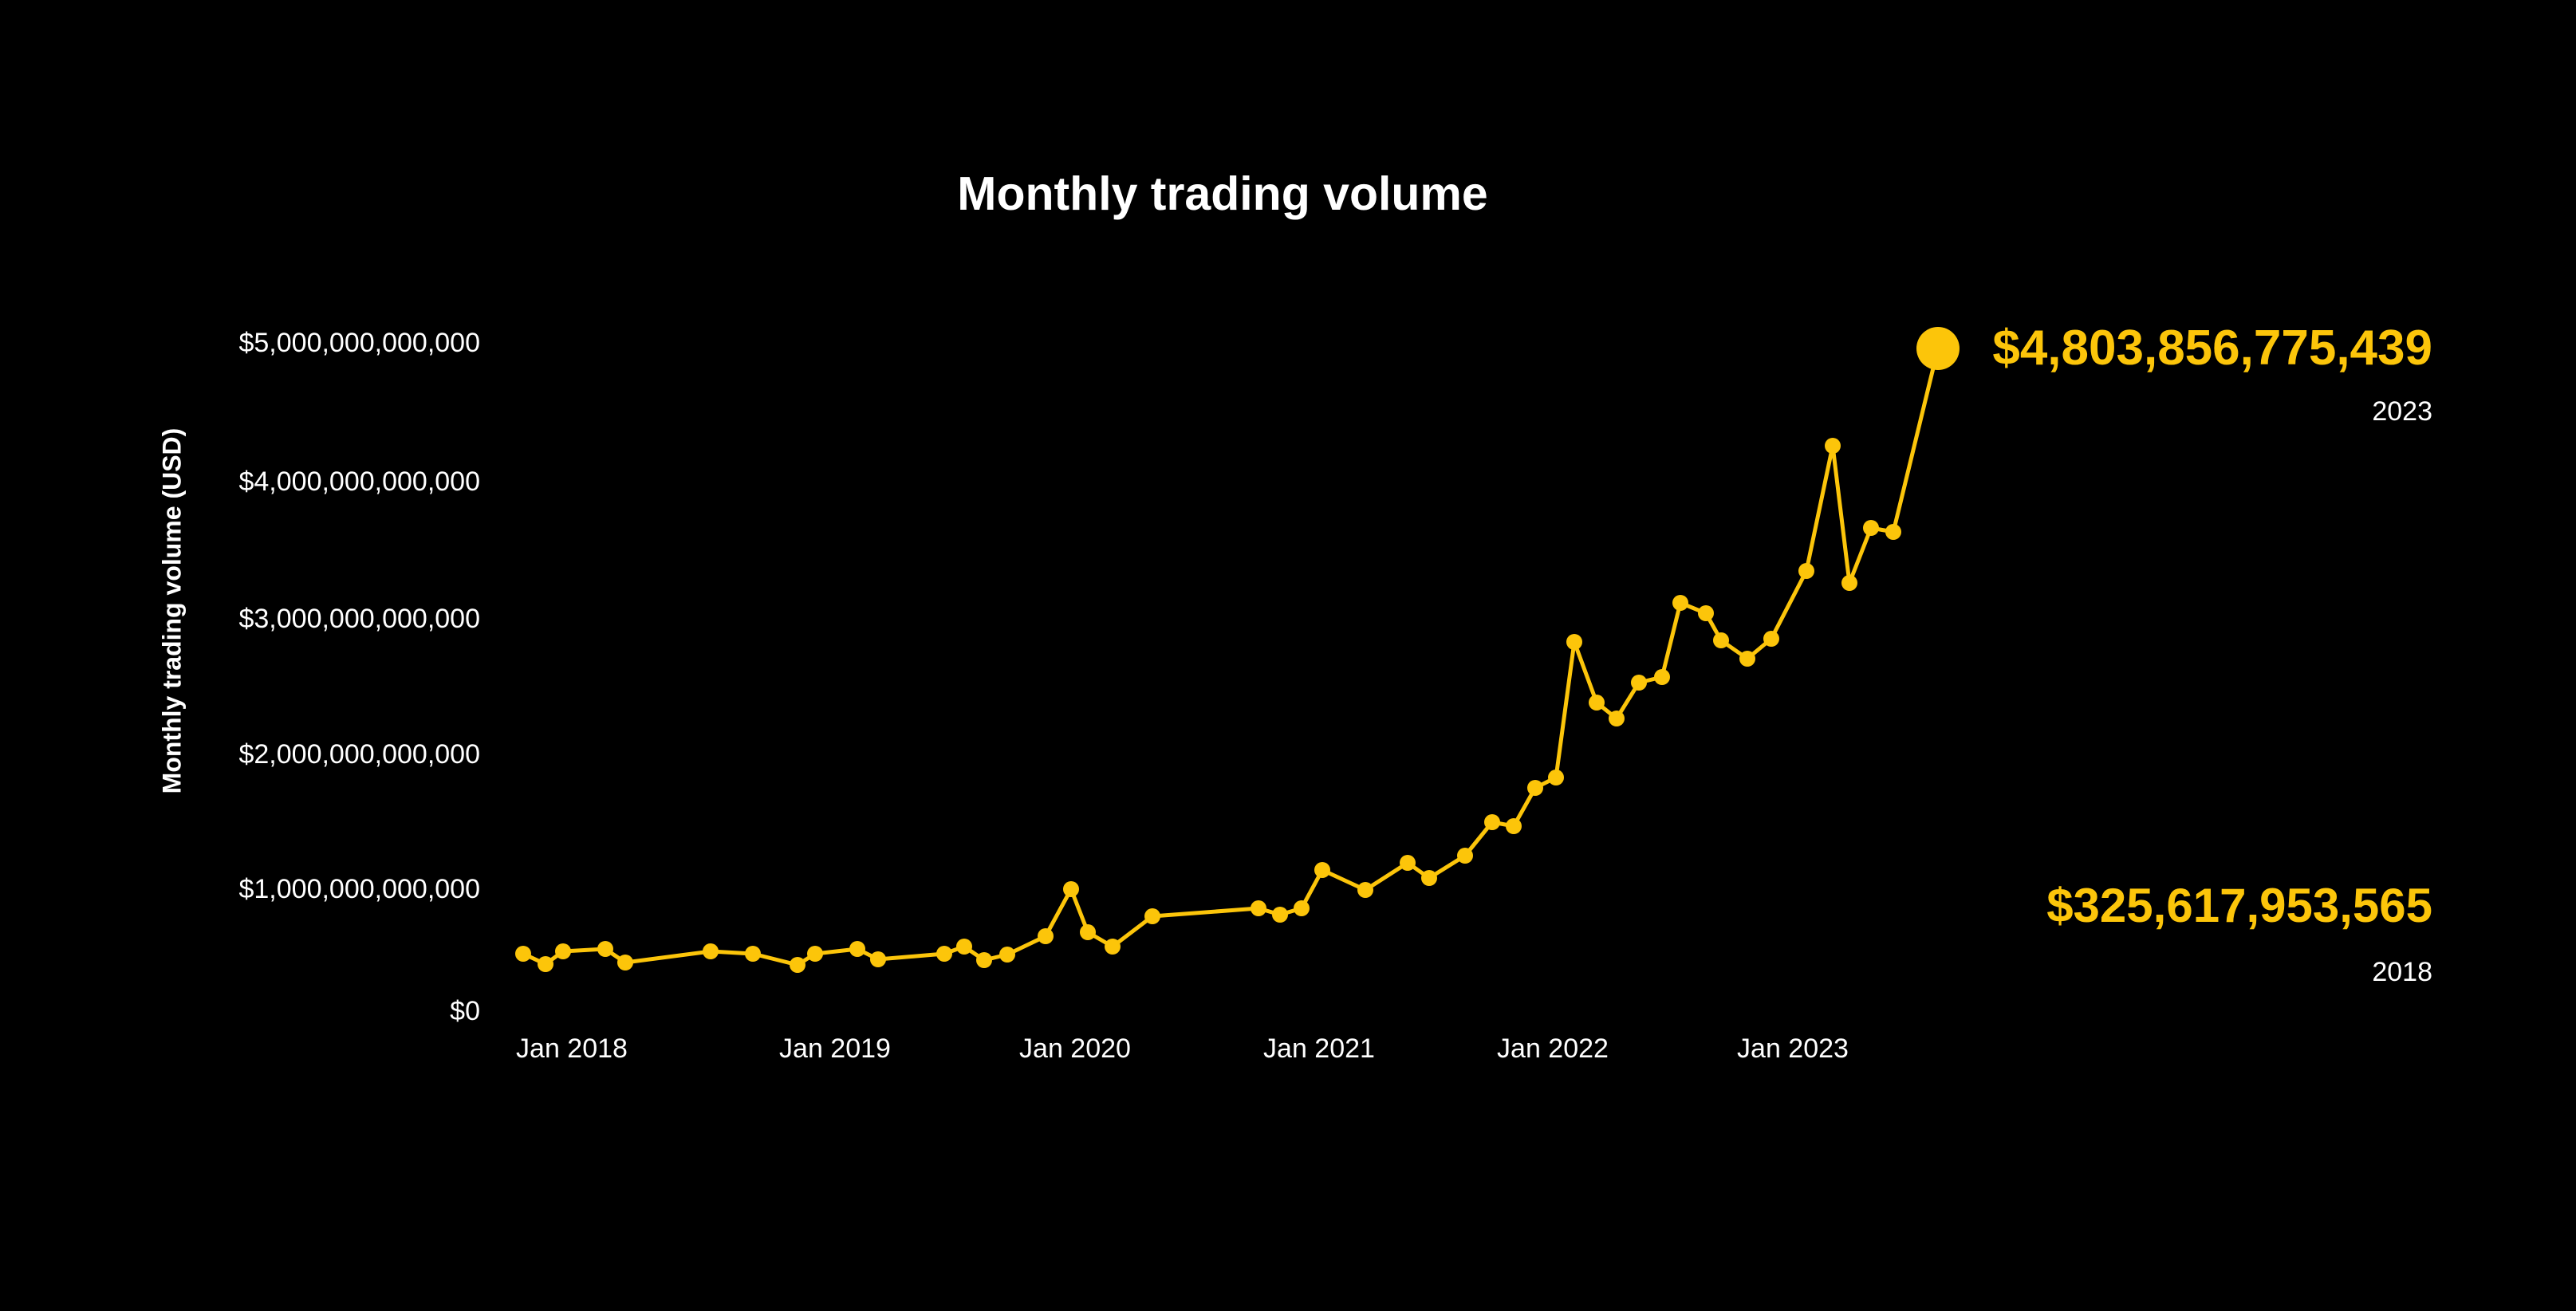 The image size is (2576, 1311). What do you see at coordinates (835, 1048) in the screenshot?
I see `x-tick-label: Jan 2019` at bounding box center [835, 1048].